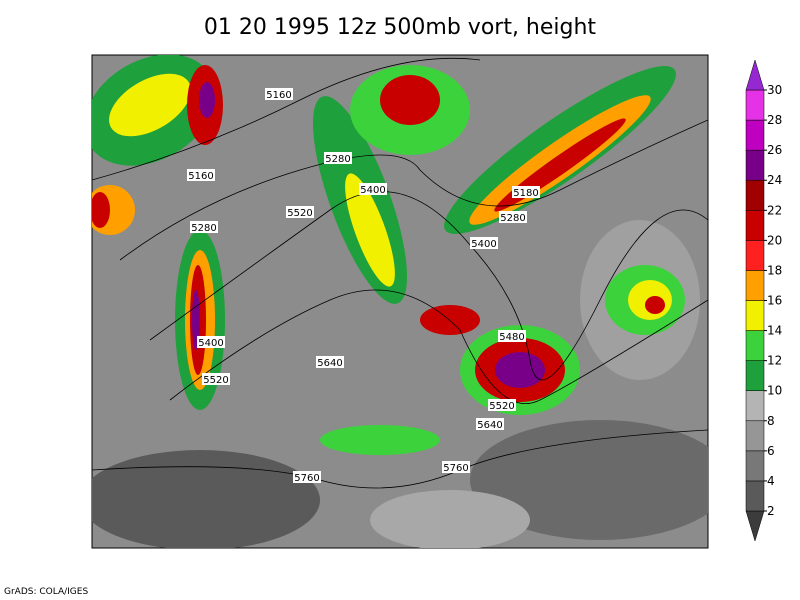 This screenshot has height=600, width=800. What do you see at coordinates (774, 120) in the screenshot?
I see `colorbar-label: 28` at bounding box center [774, 120].